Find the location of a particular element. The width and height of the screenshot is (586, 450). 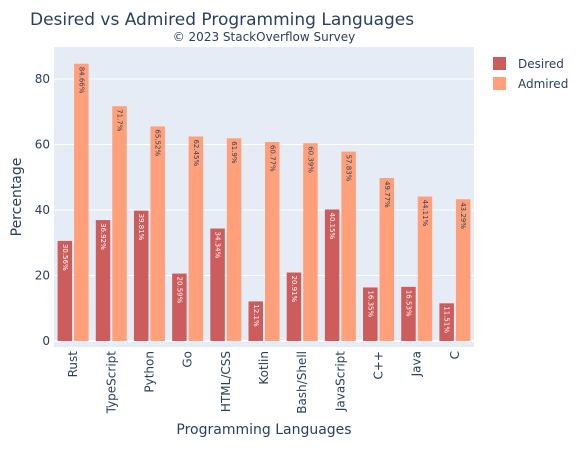

chart-title: Desired vs Admired Programming Languages is located at coordinates (222, 20).